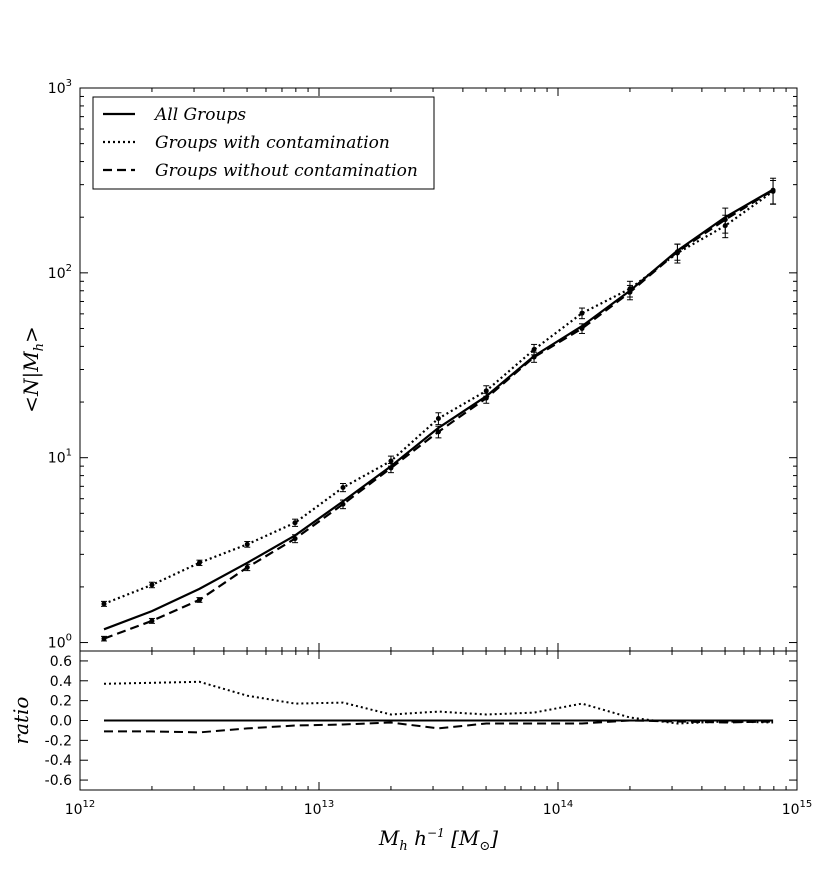  Describe the element at coordinates (61, 722) in the screenshot. I see `ratio-y-tick-label: 0.0` at that location.